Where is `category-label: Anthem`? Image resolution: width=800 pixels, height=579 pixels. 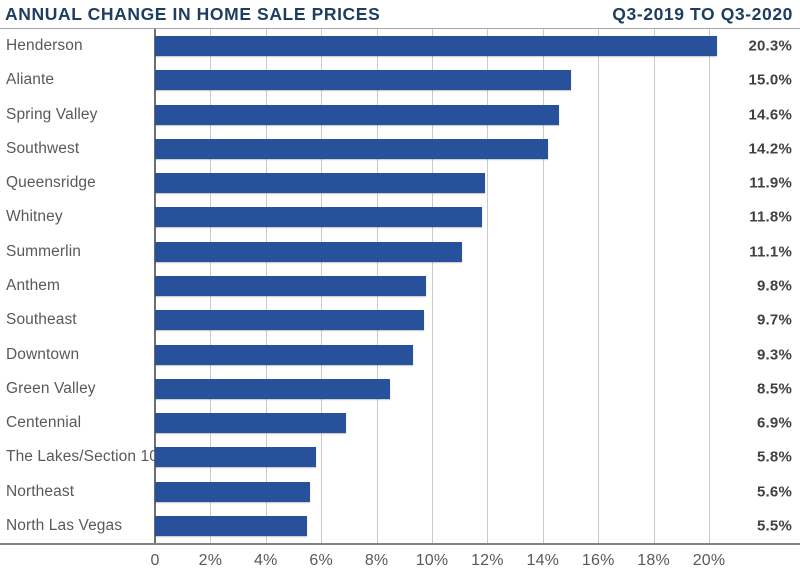 category-label: Anthem is located at coordinates (33, 285).